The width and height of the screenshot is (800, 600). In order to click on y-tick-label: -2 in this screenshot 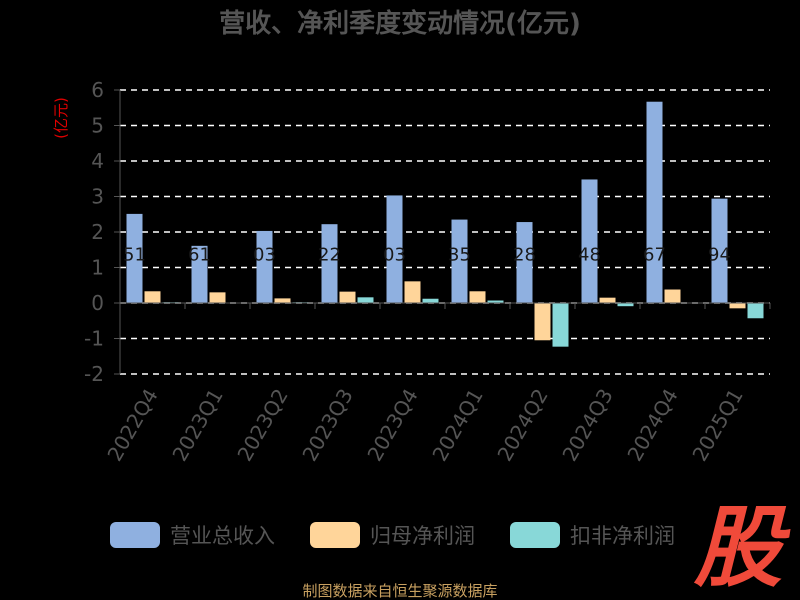, I will do `click(94, 374)`.